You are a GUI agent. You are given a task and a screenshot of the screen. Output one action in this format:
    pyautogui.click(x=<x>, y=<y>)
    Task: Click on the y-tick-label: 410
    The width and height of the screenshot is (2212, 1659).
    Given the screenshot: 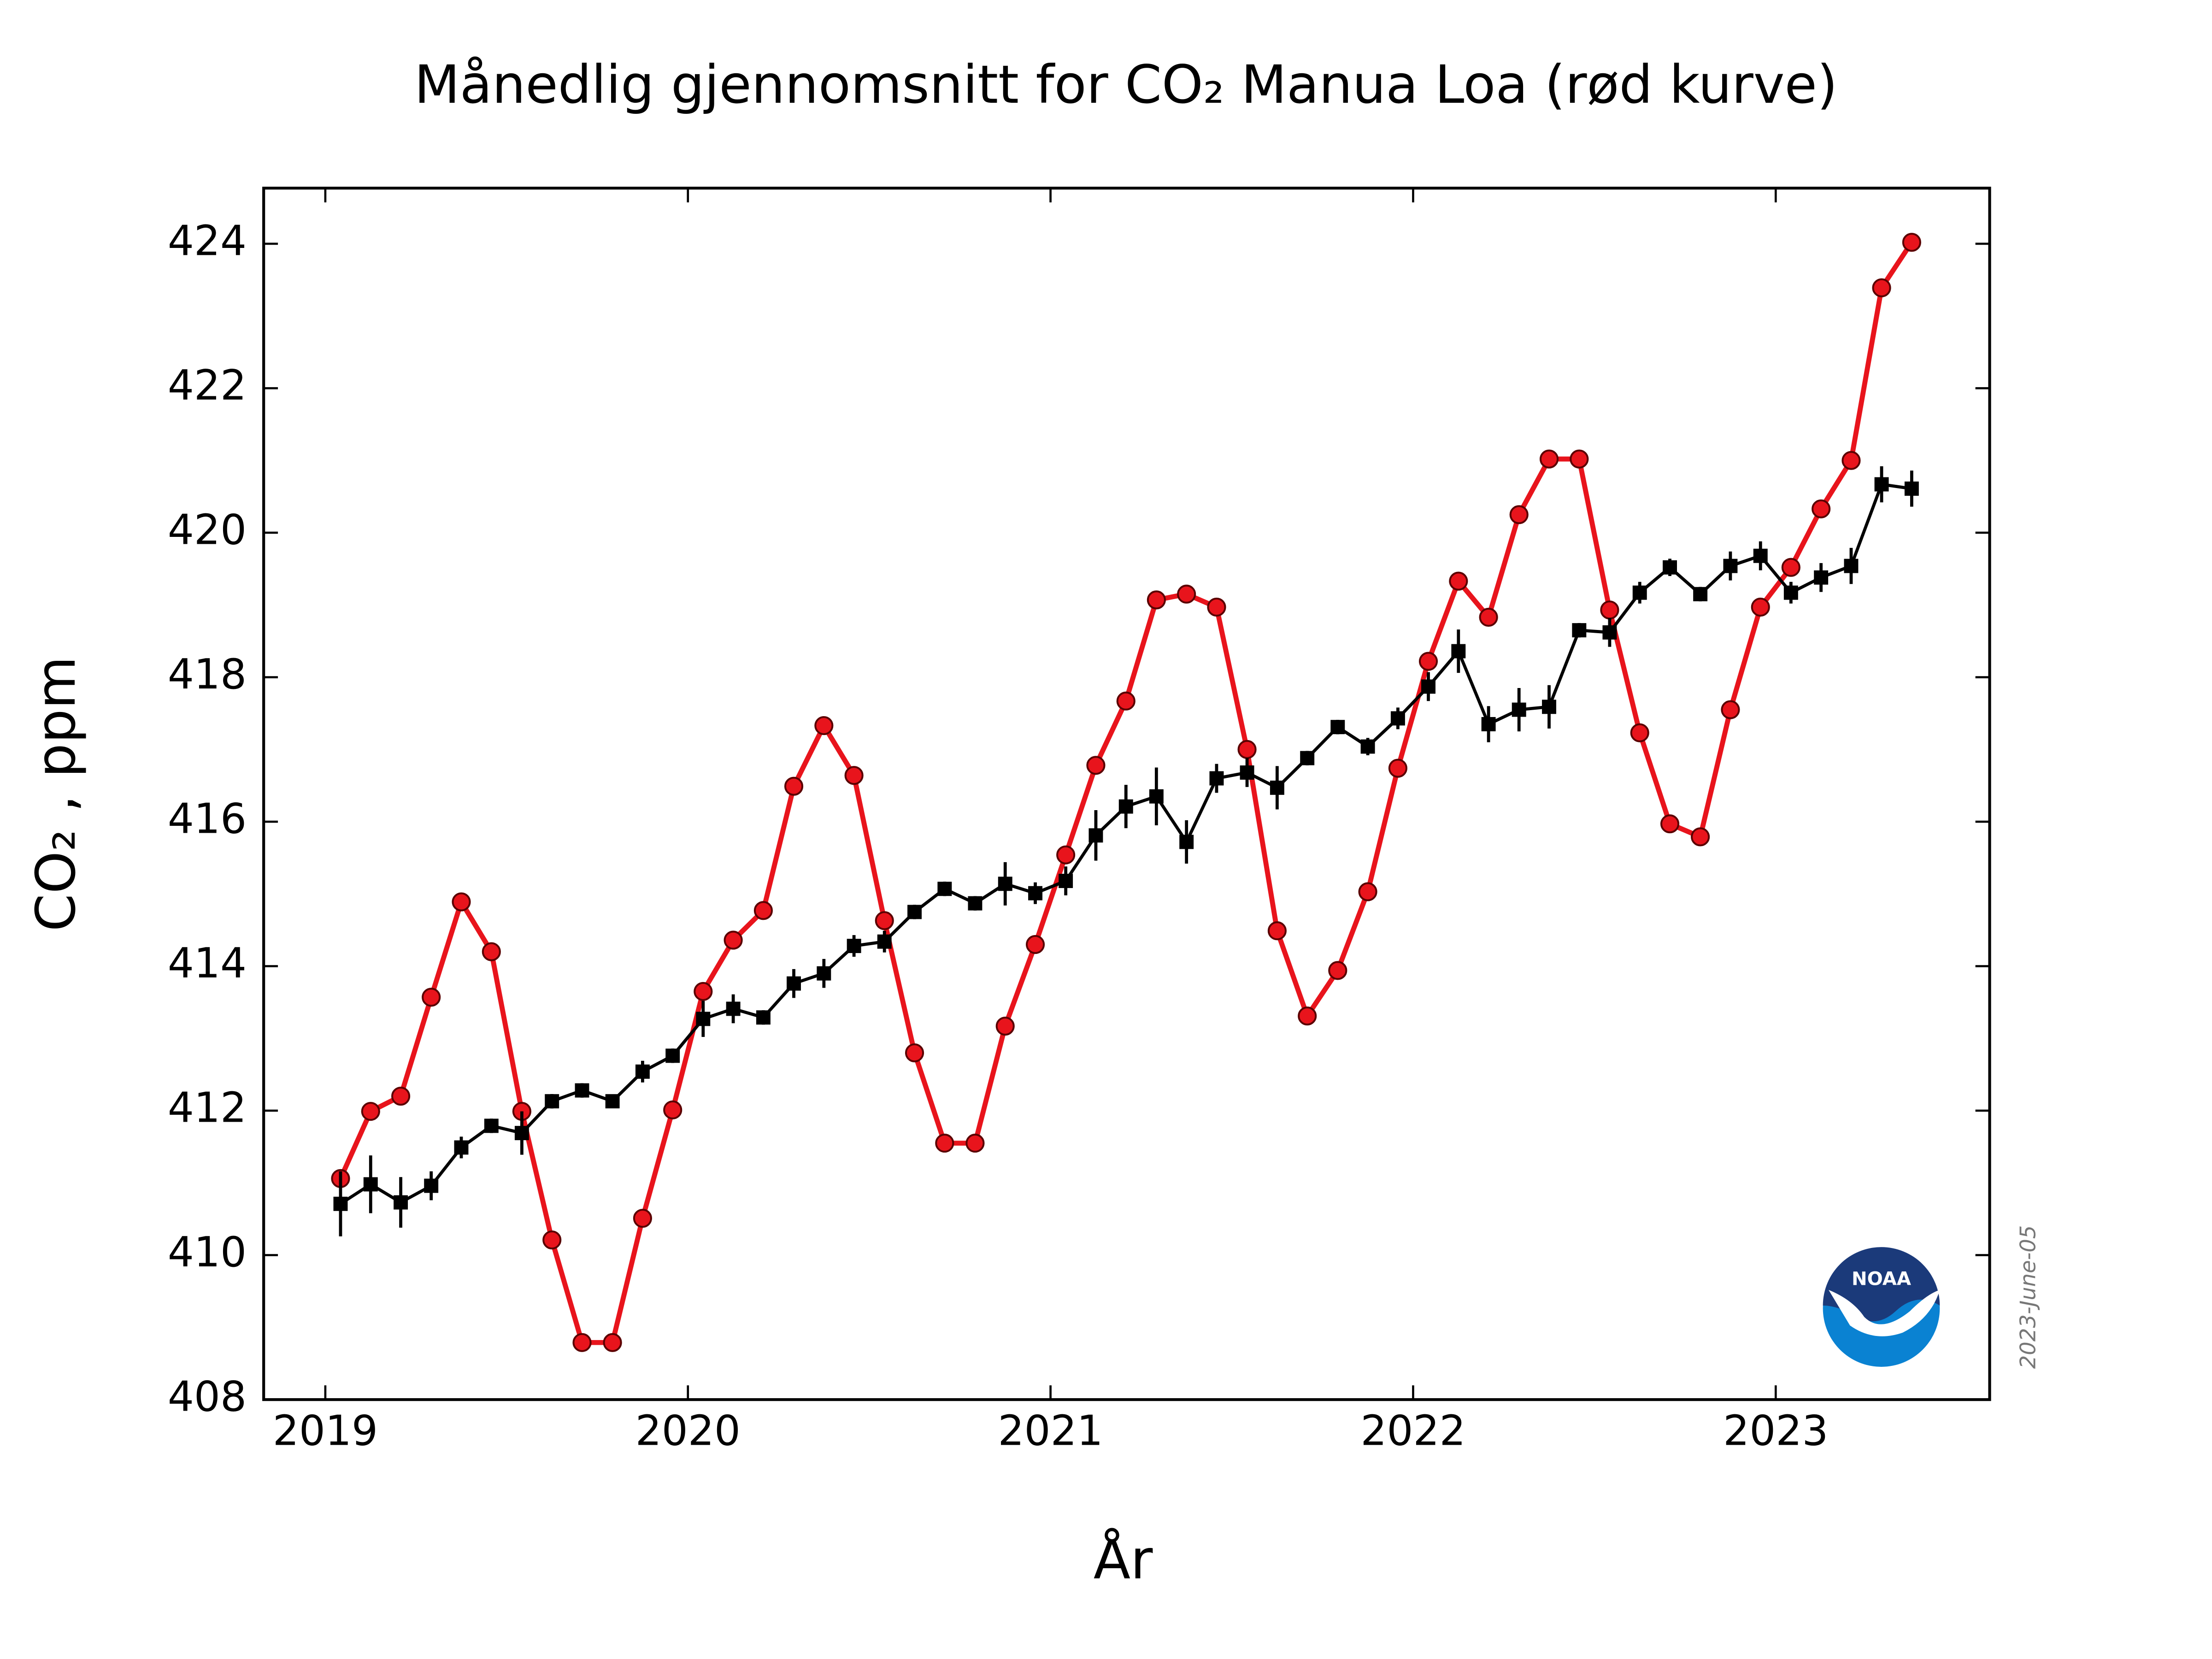 What is the action you would take?
    pyautogui.click(x=207, y=1253)
    